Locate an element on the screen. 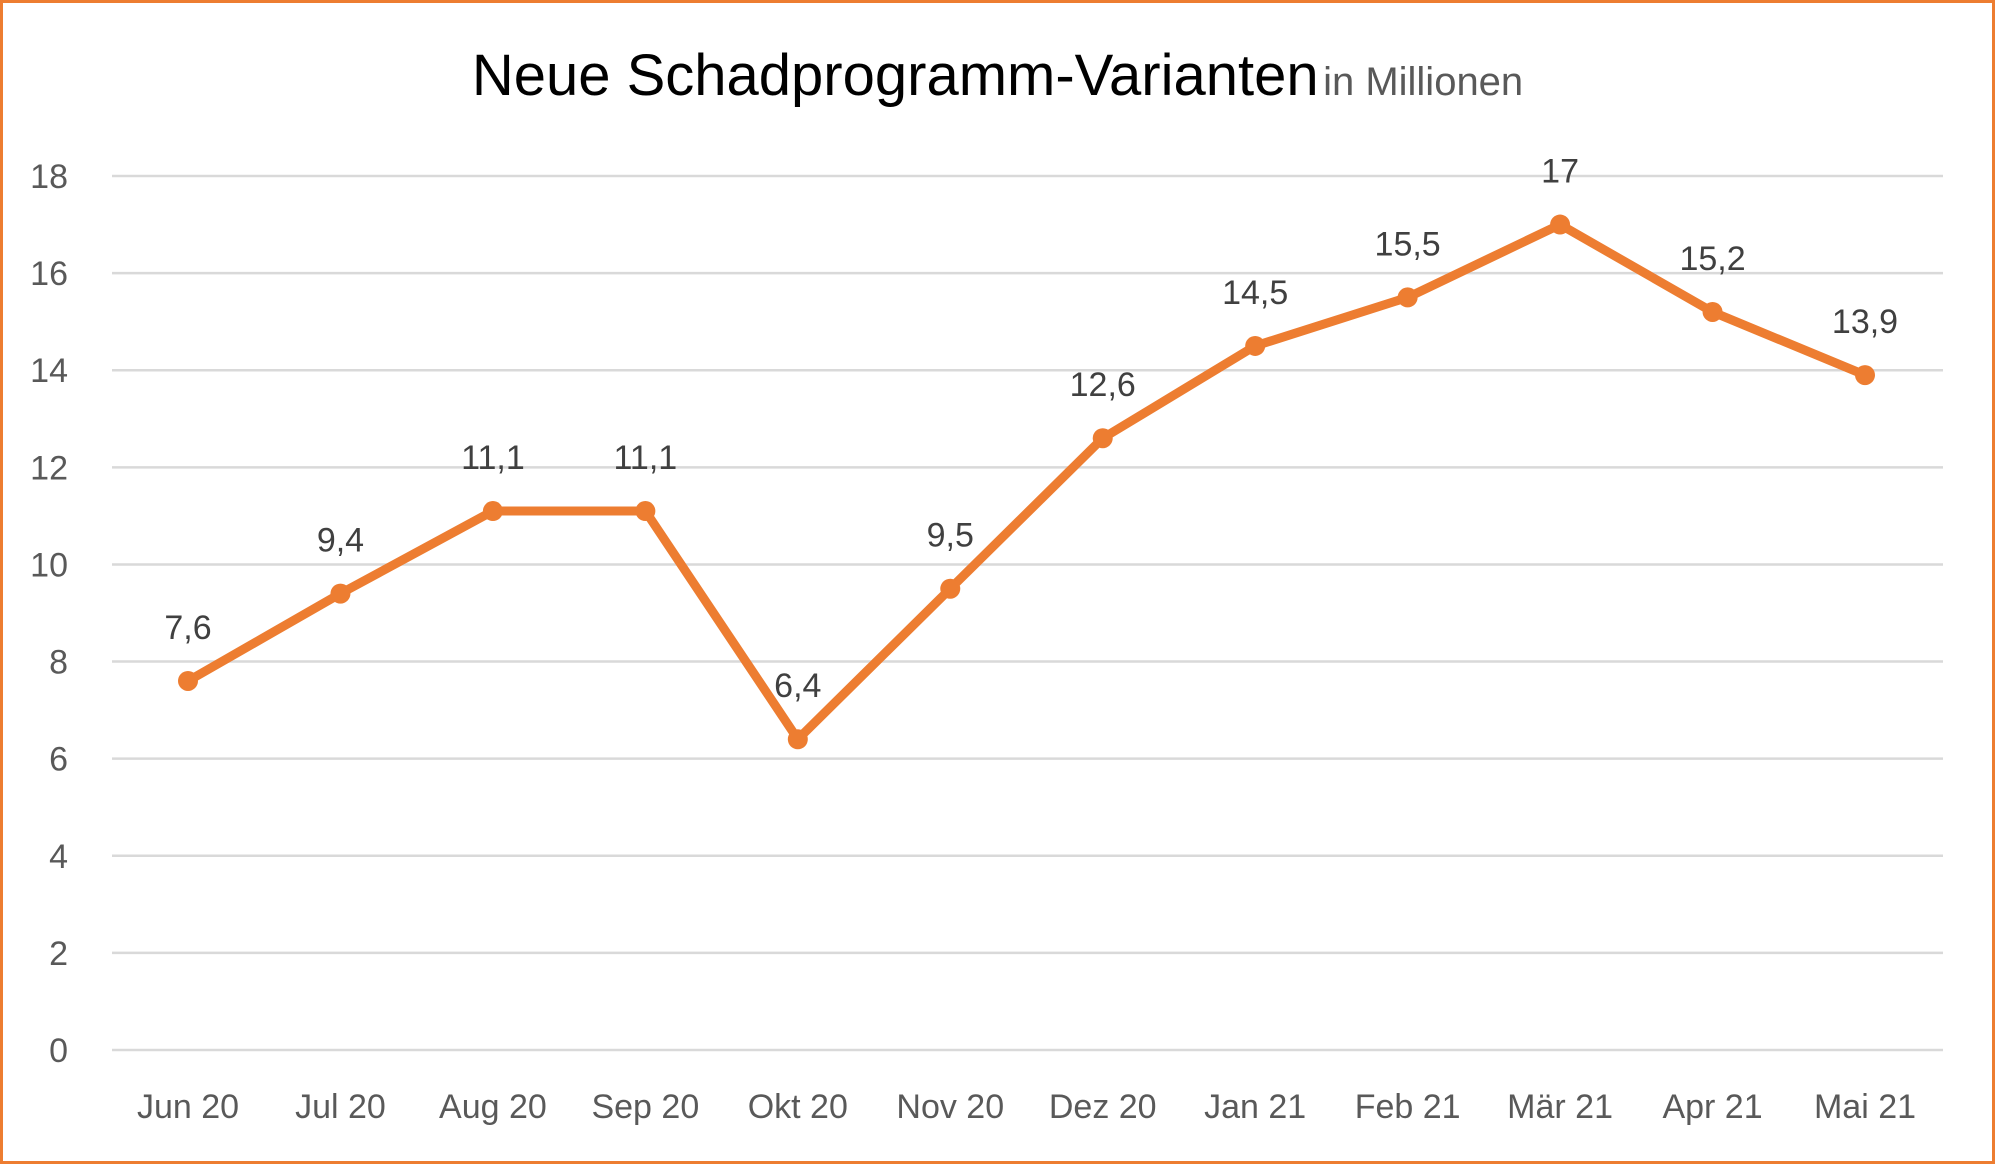 This screenshot has height=1164, width=1995. y-tick-label: 0 is located at coordinates (58, 1051).